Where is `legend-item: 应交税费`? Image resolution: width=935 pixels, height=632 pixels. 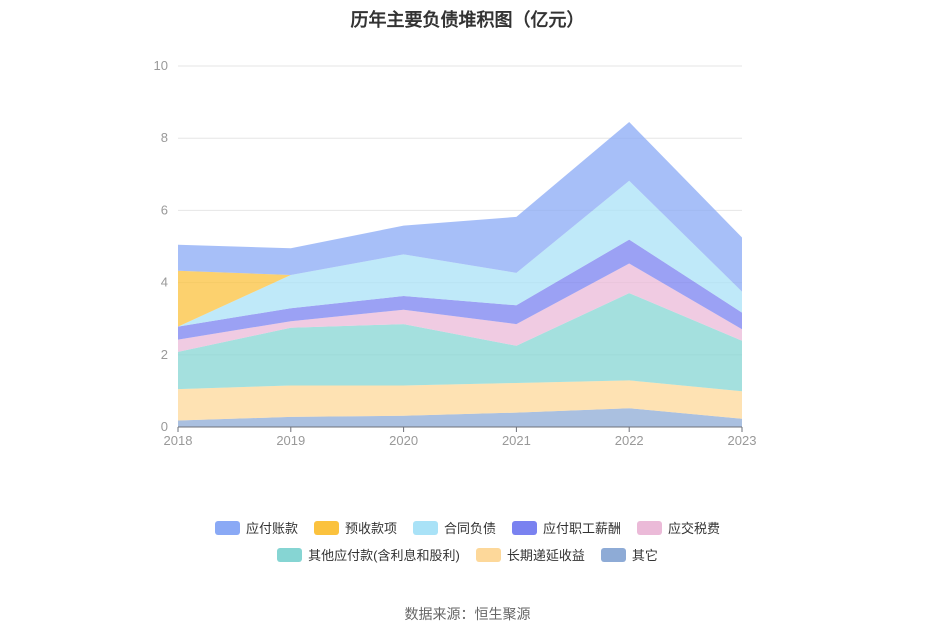
legend-item: 应交税费 is located at coordinates (678, 527).